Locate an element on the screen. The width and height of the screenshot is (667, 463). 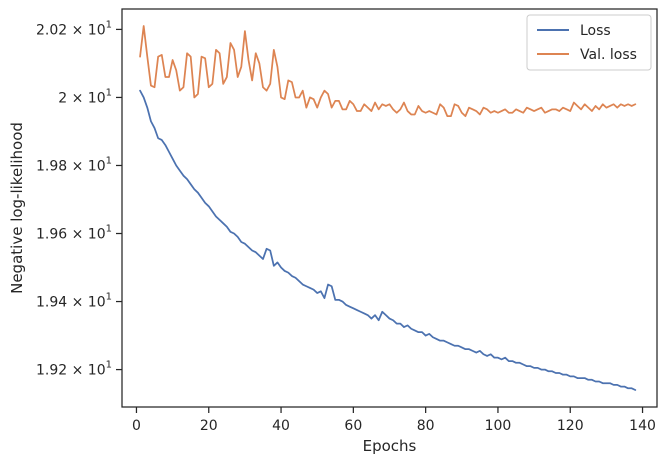
x-tick-label: 20 is located at coordinates (209, 426).